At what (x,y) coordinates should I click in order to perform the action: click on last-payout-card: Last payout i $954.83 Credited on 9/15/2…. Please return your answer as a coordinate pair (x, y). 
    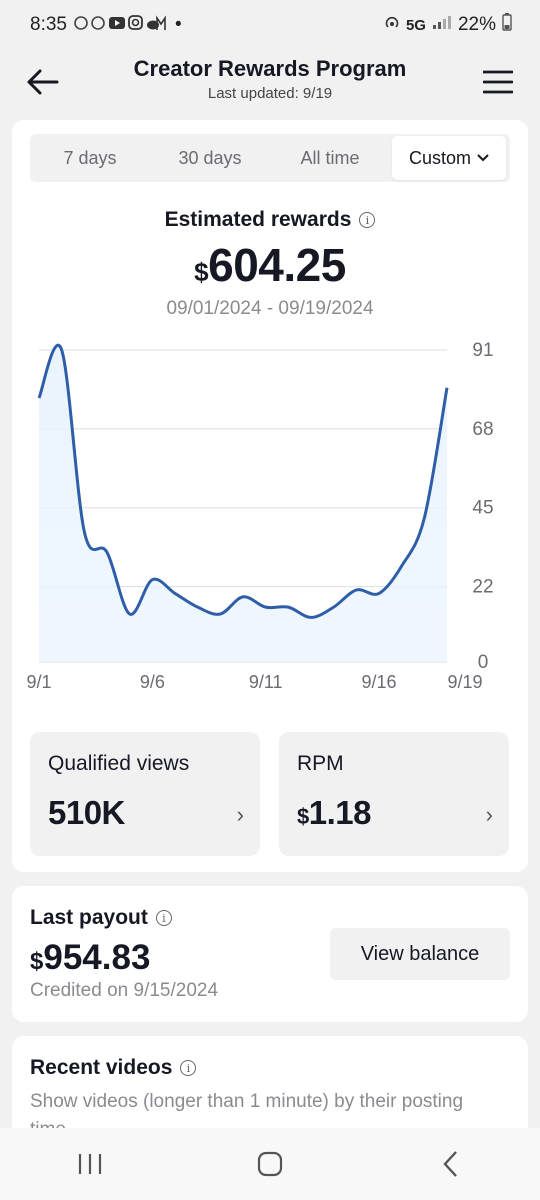
    Looking at the image, I should click on (270, 954).